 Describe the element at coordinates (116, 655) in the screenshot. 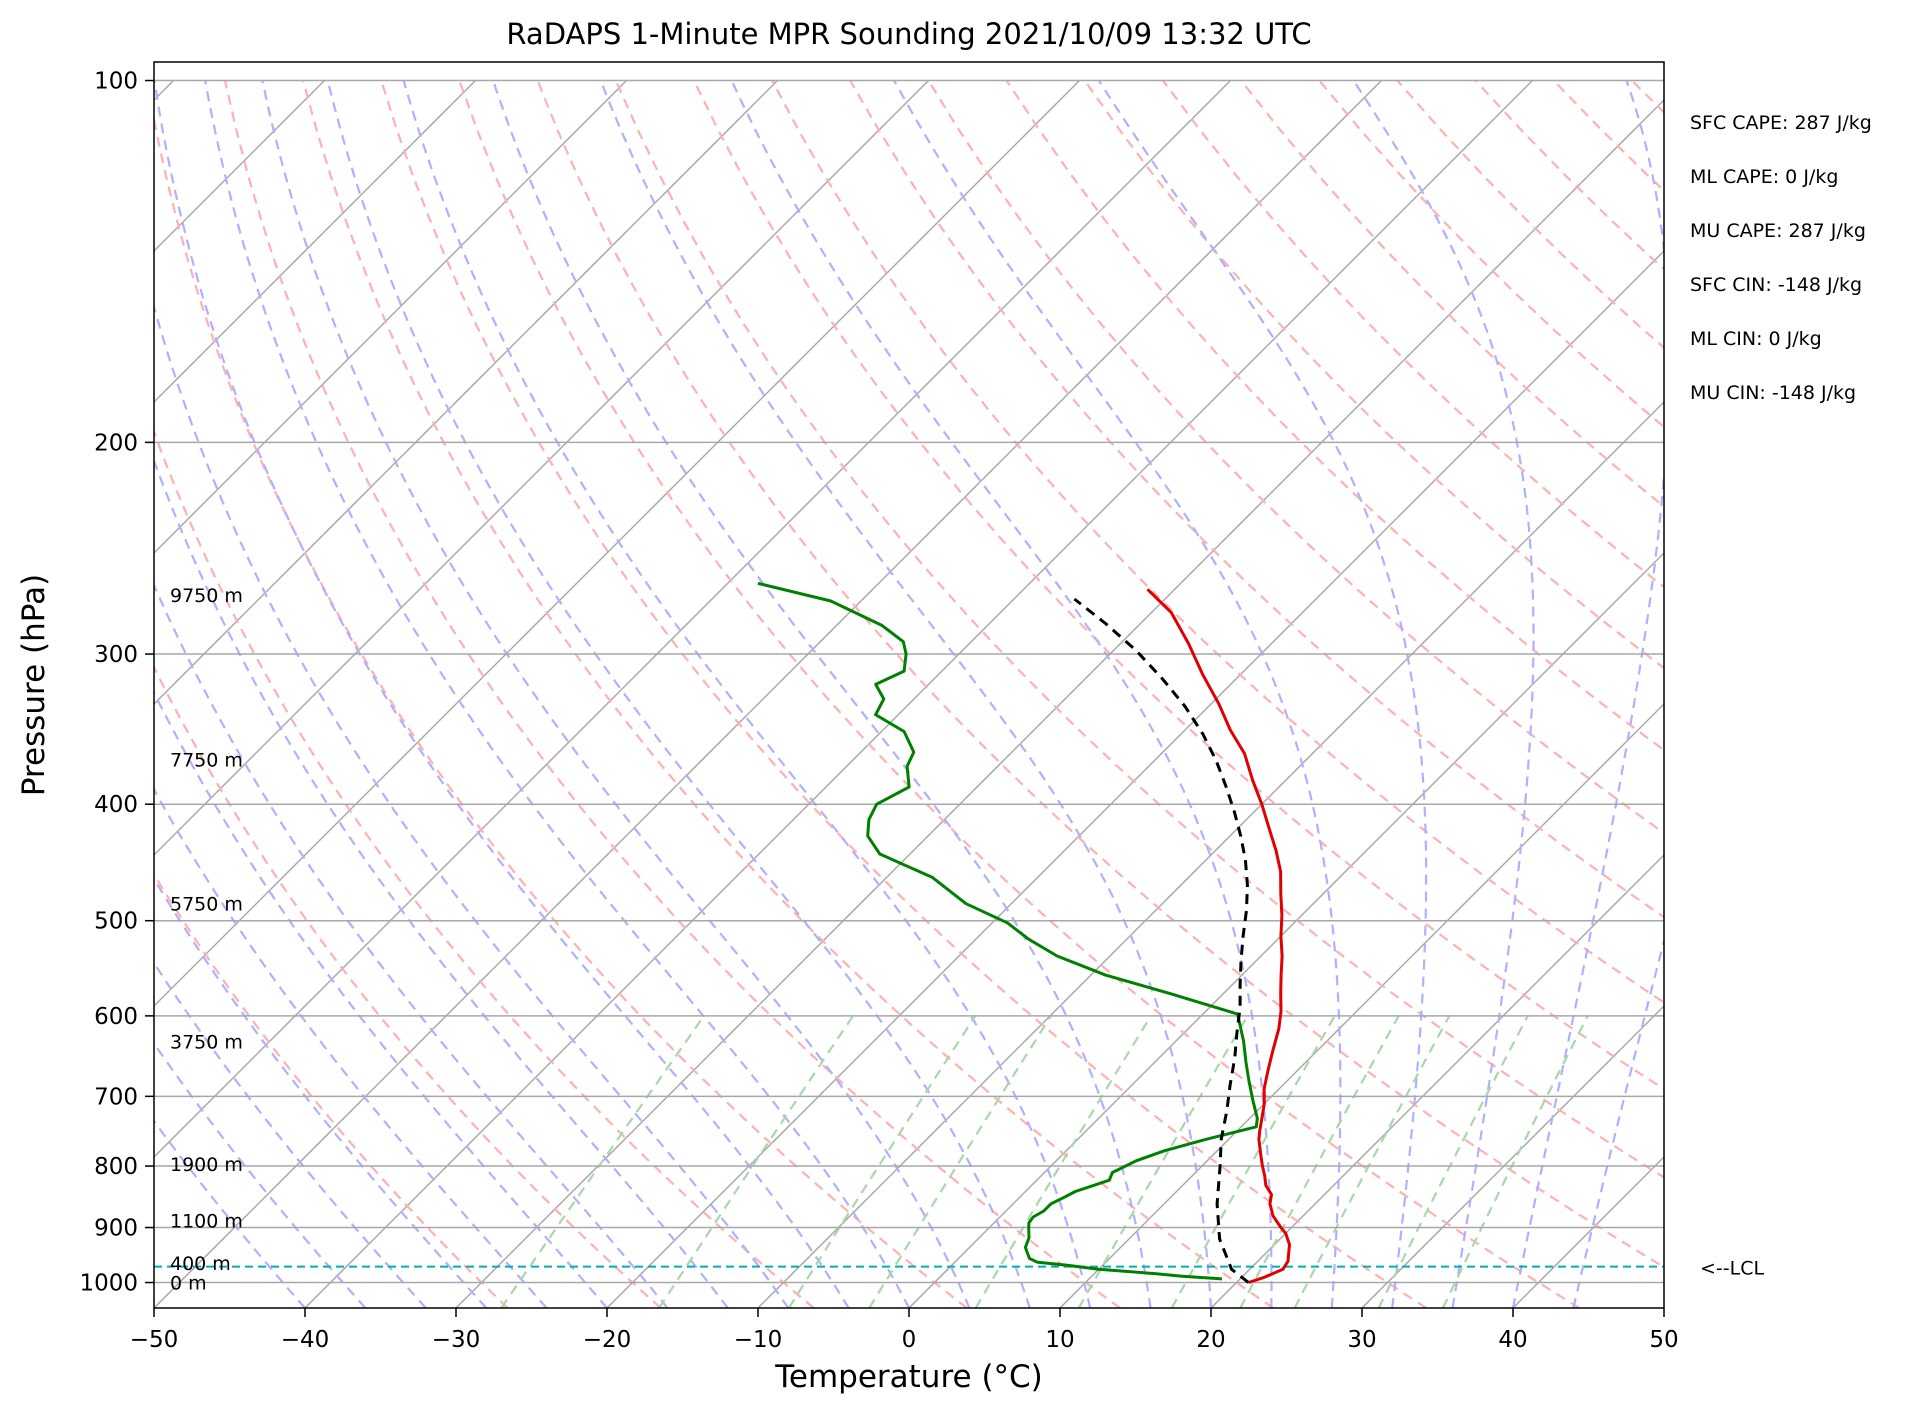

I see `y-tick-label: 300` at that location.